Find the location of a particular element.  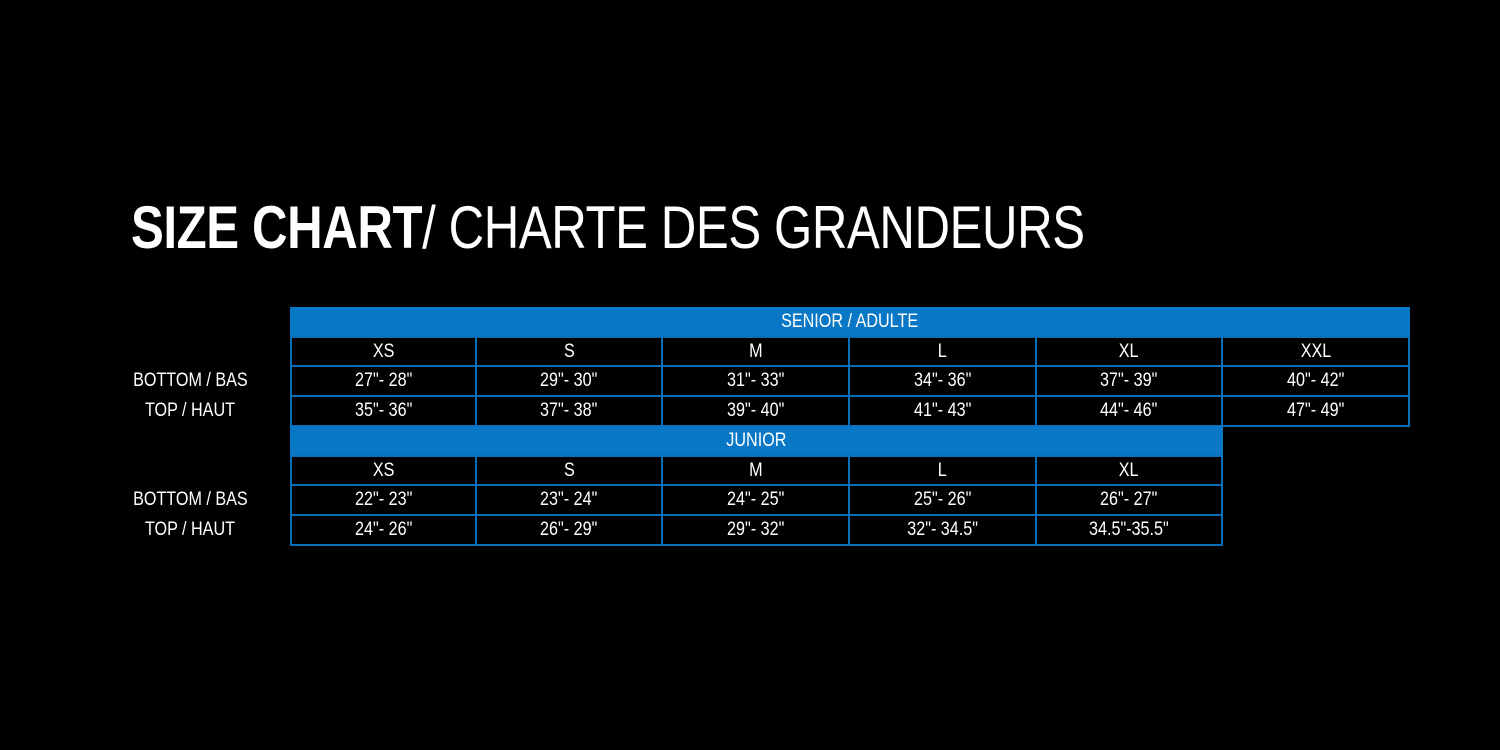

measurement-cell: 23"- 24" is located at coordinates (569, 500).